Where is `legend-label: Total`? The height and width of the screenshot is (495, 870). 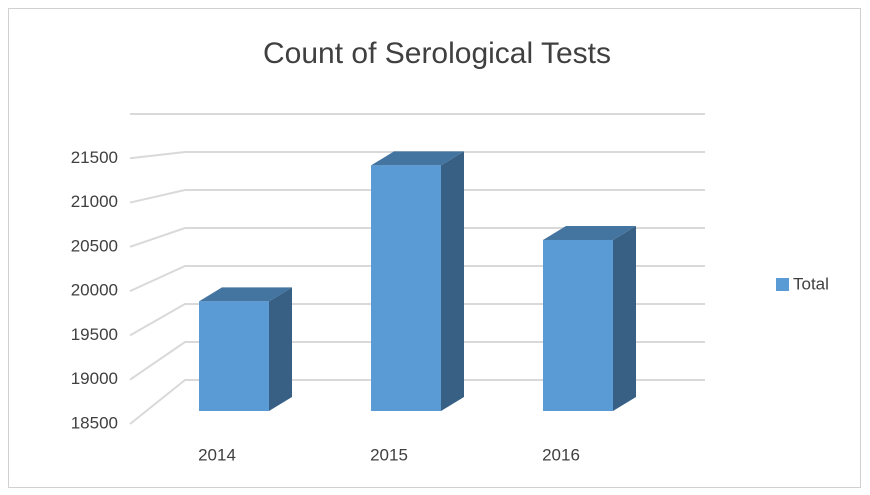
legend-label: Total is located at coordinates (811, 283).